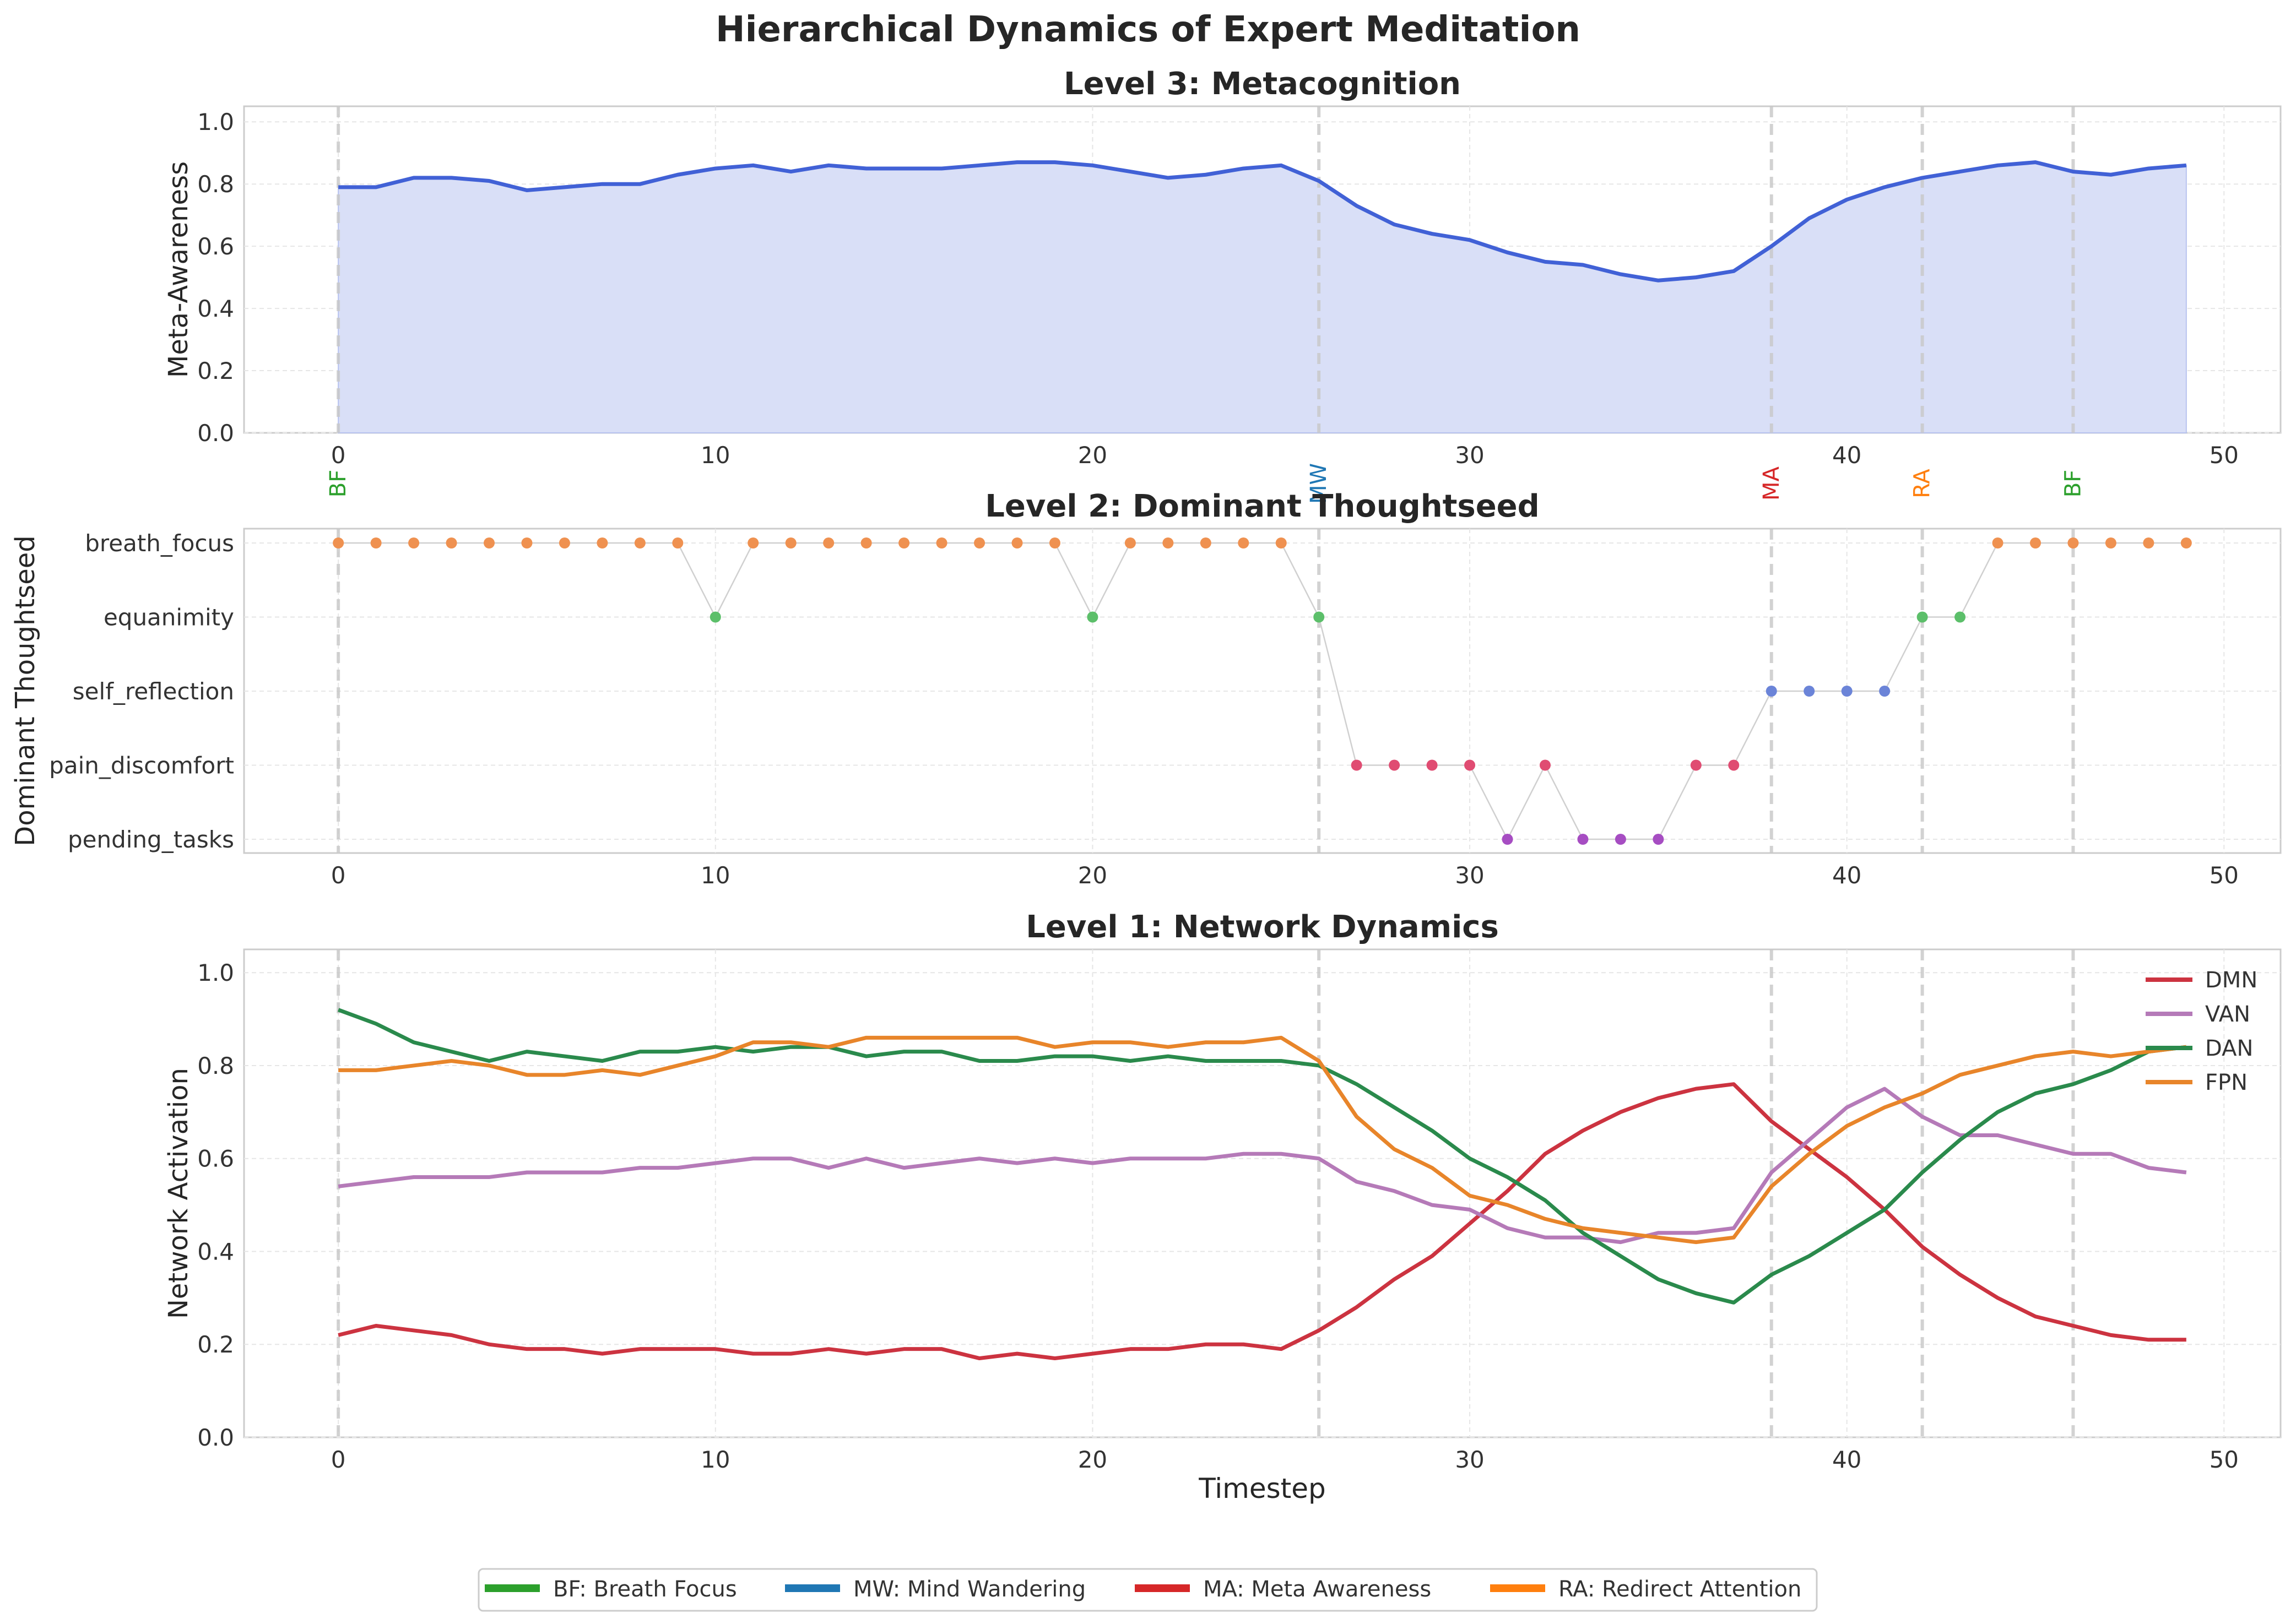 The image size is (2296, 1624). I want to click on network-legend: DMN VAN DAN FPN, so click(2201, 1031).